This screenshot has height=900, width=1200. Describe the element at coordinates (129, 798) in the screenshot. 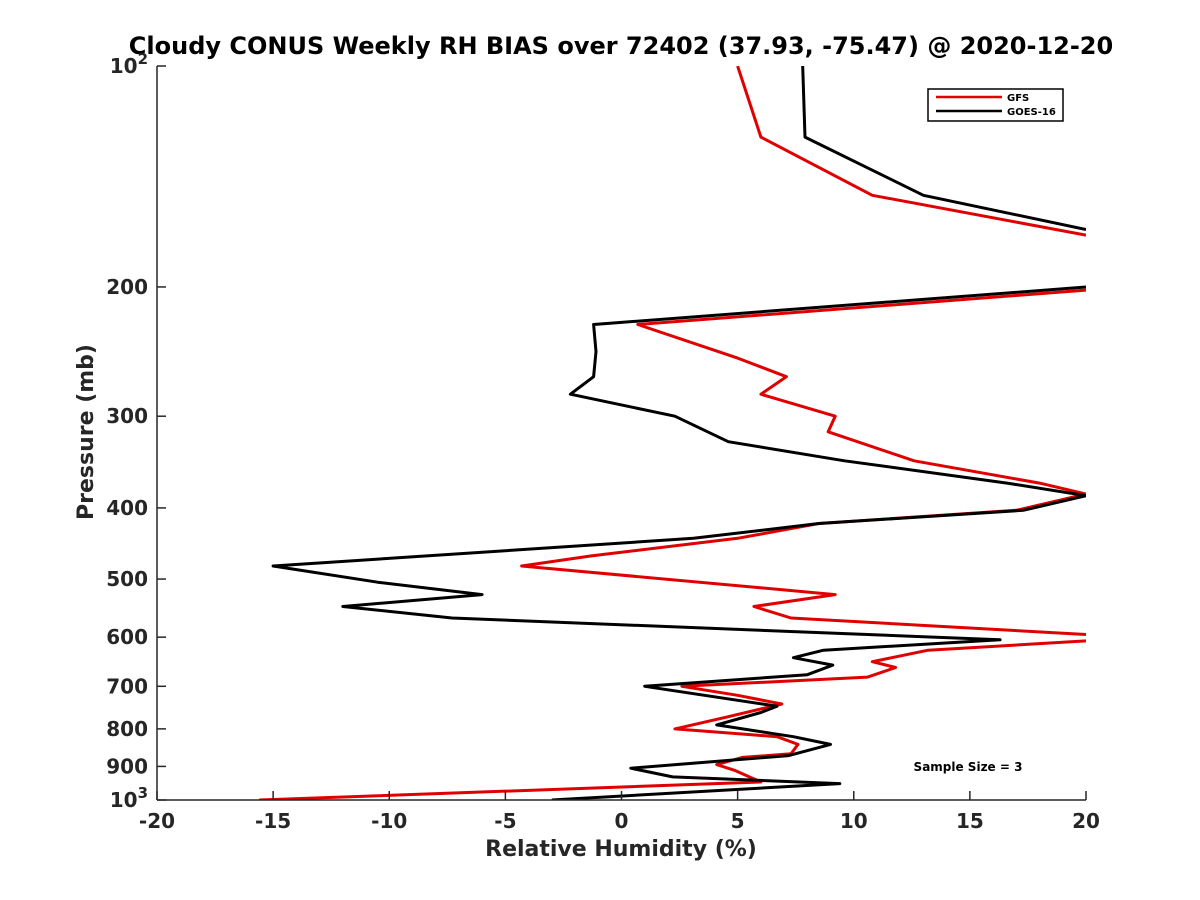

I see `y-tick-label: 10³` at that location.